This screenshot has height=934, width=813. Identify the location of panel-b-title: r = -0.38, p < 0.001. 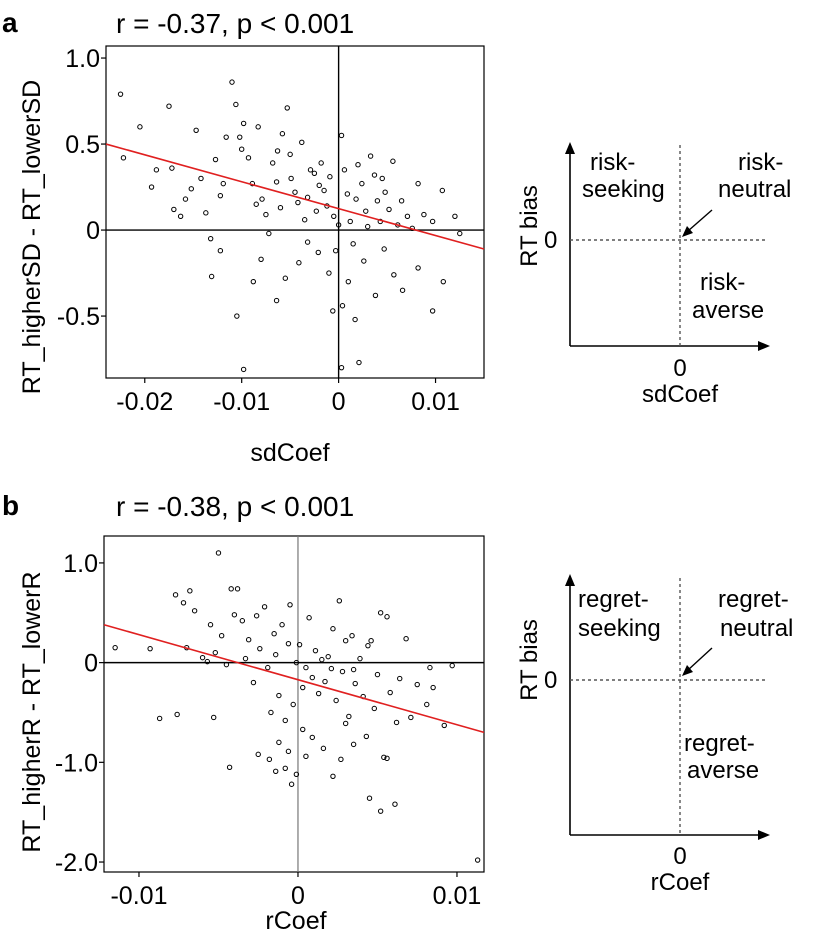
(235, 506).